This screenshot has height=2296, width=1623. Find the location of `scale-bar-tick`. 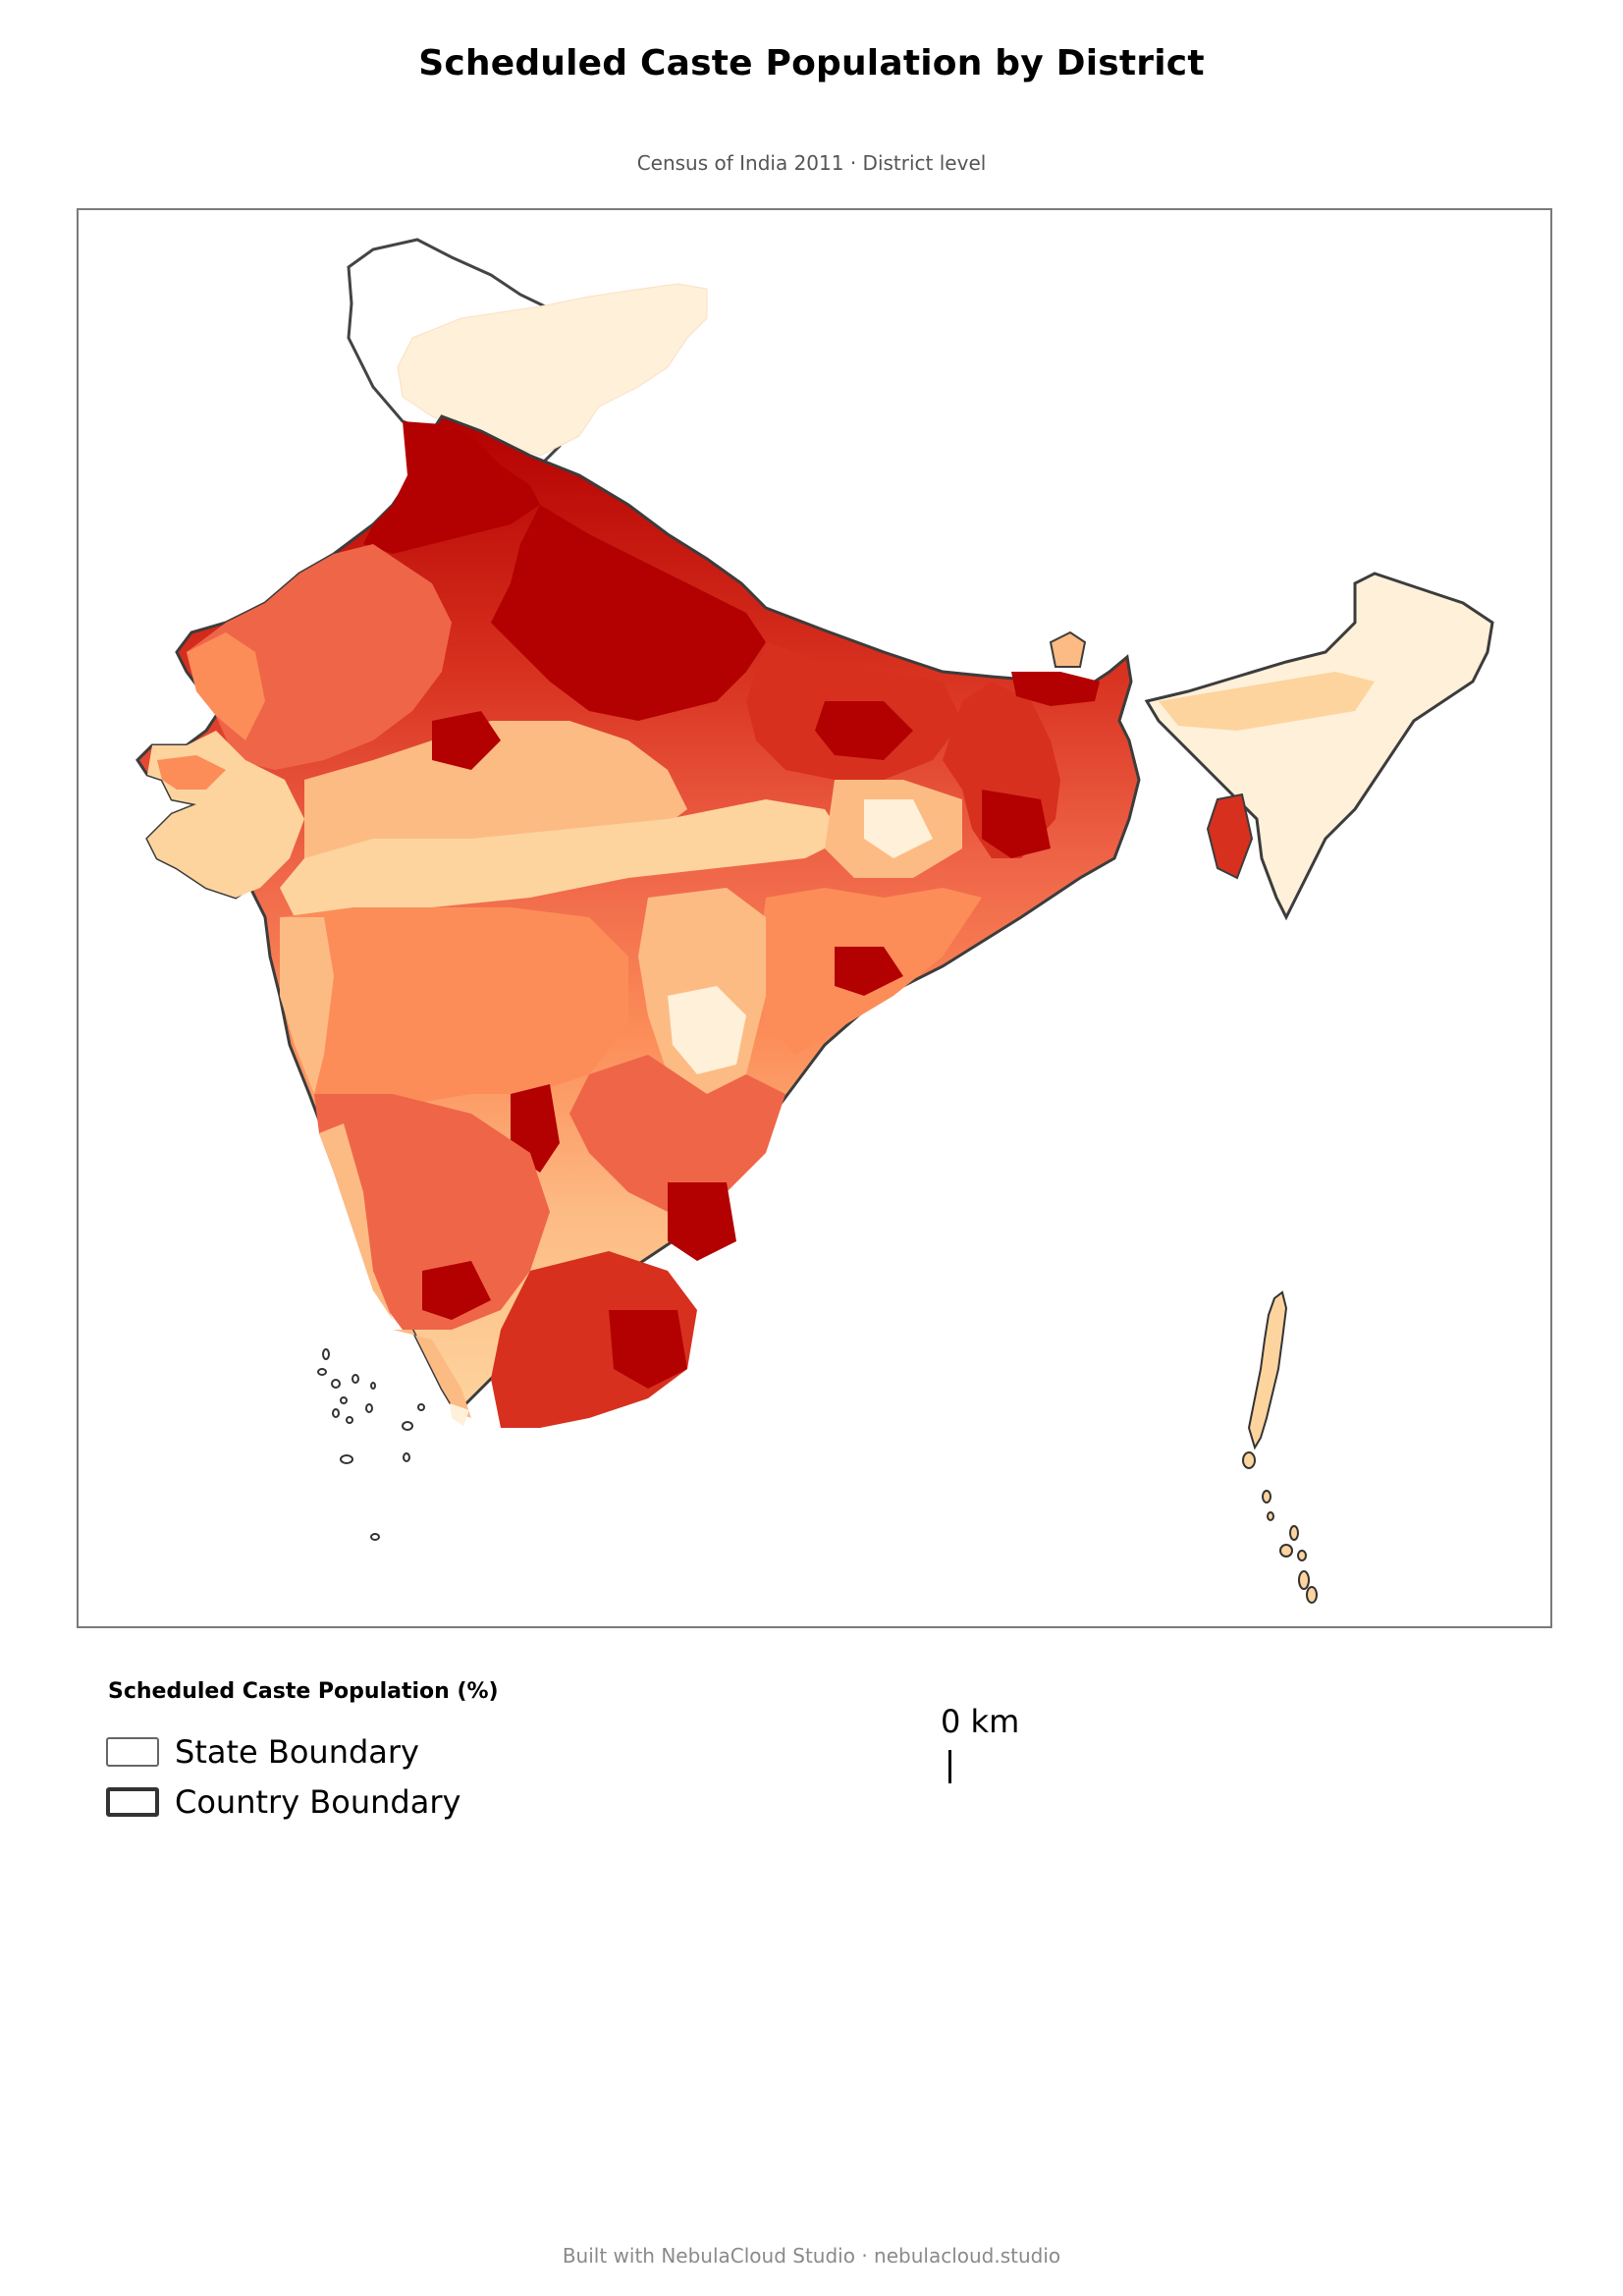

scale-bar-tick is located at coordinates (949, 1766).